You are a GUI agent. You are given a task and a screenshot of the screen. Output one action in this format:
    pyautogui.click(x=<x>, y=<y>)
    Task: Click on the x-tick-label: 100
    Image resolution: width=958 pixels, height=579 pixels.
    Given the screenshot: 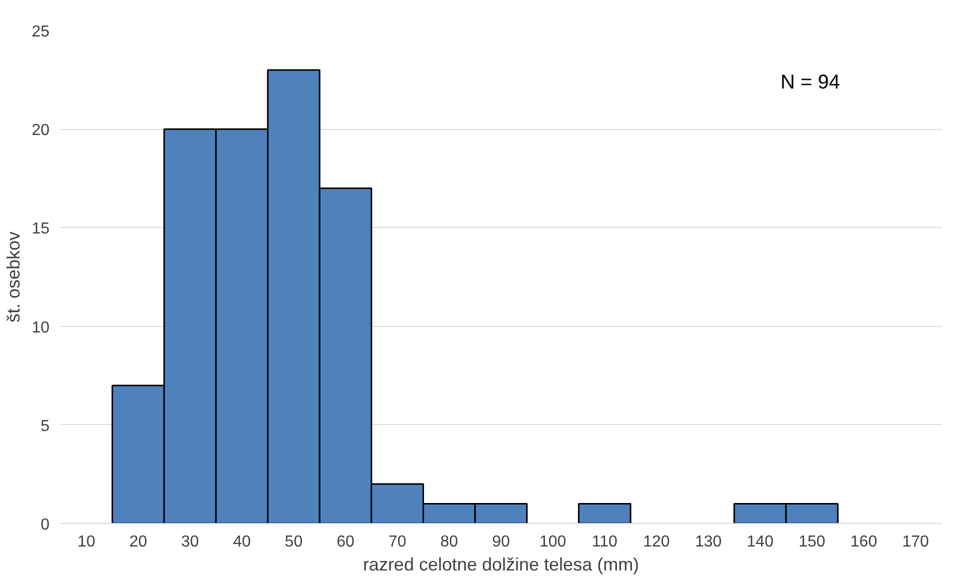 What is the action you would take?
    pyautogui.click(x=552, y=542)
    